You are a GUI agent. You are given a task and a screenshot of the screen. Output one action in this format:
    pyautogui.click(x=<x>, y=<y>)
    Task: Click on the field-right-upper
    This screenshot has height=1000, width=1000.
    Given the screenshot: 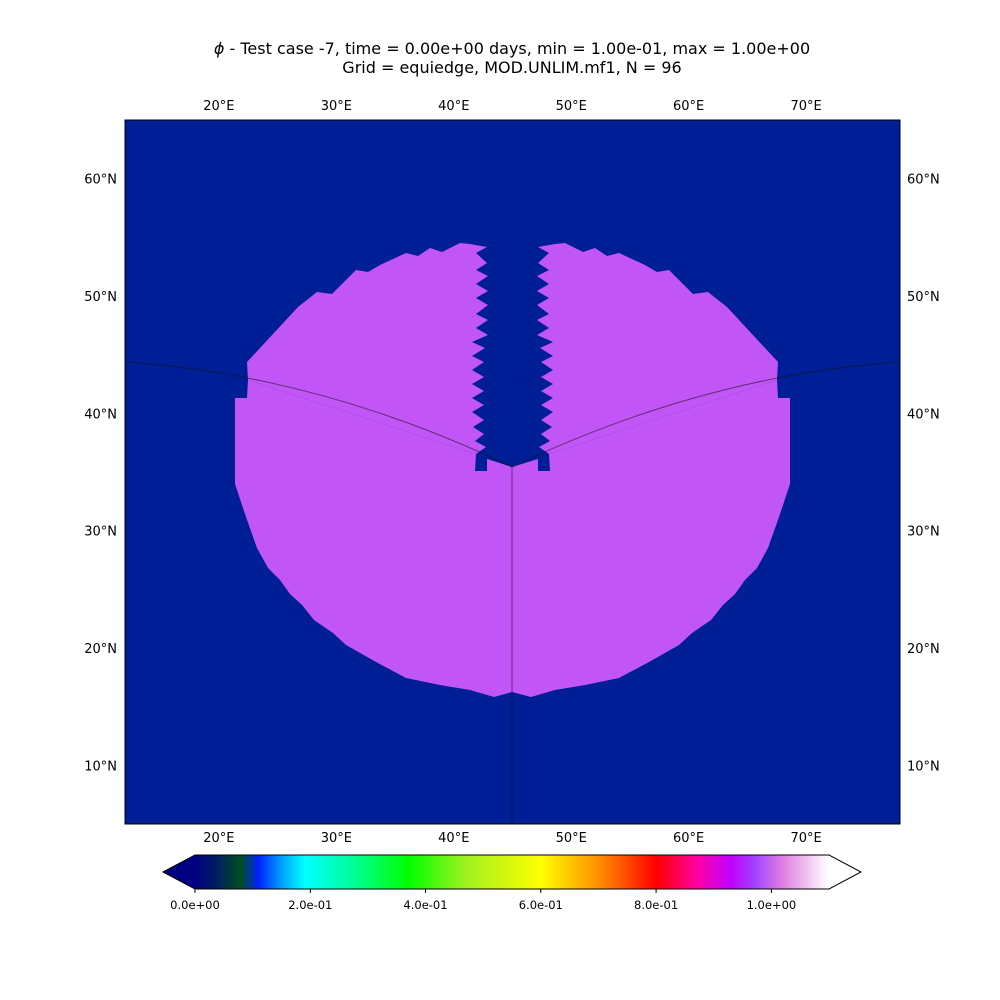 What is the action you would take?
    pyautogui.click(x=657, y=348)
    